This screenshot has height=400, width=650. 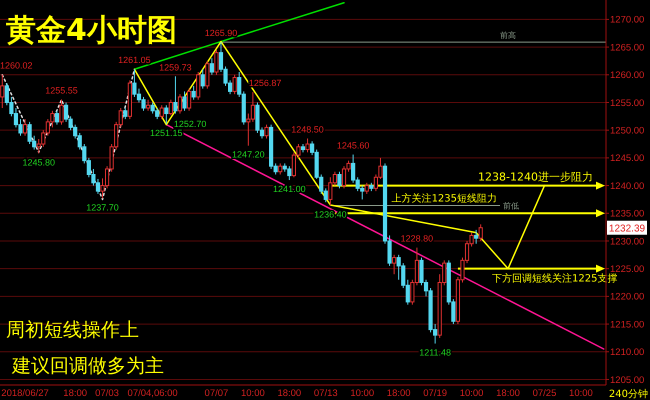 I want to click on ref-line-label: 1238-1240进一步阻力, so click(x=535, y=177).